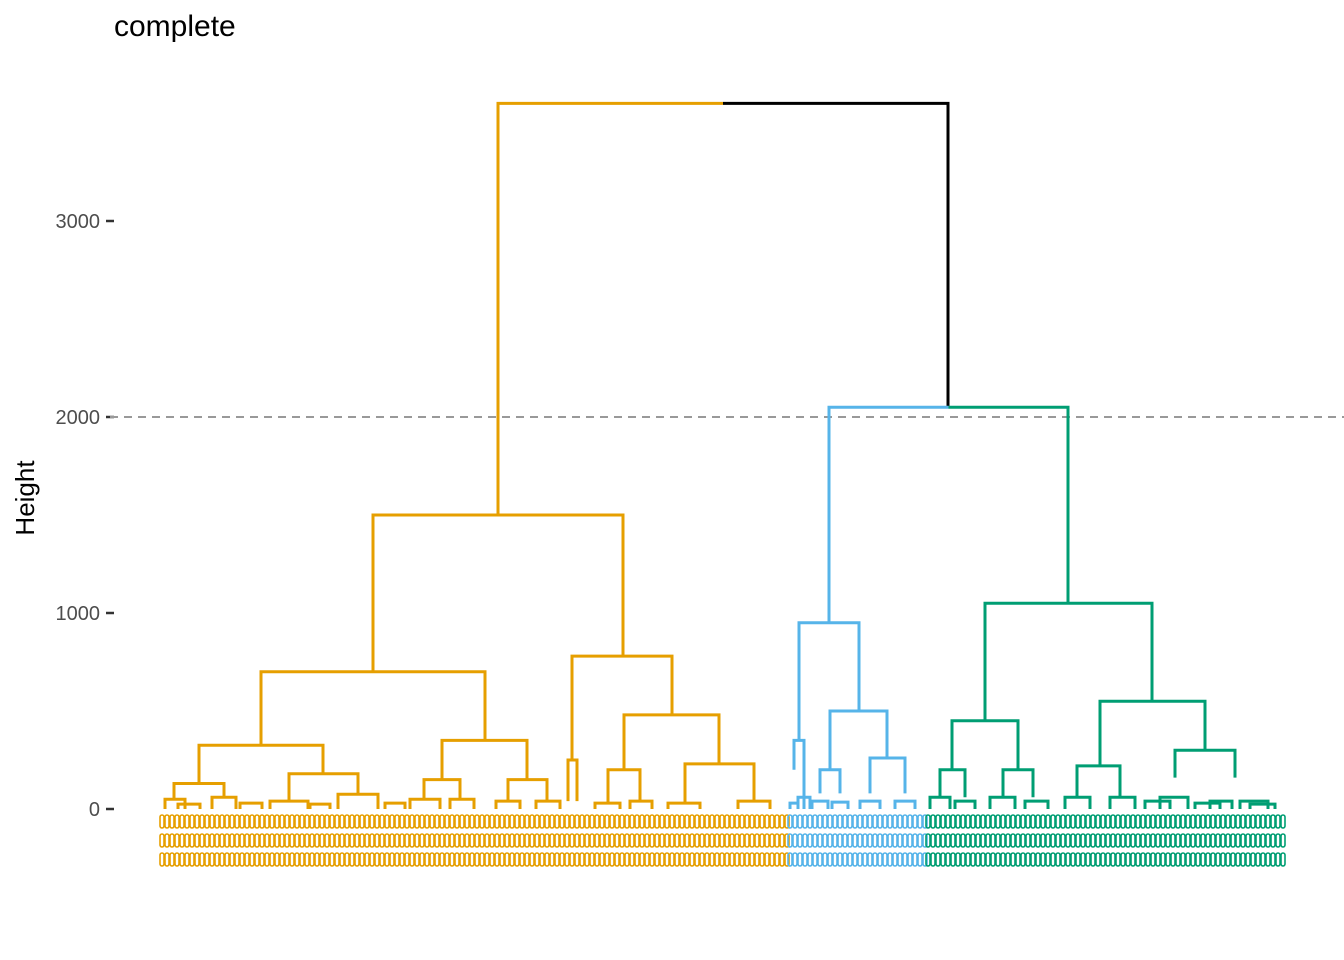  I want to click on chart-title: complete, so click(175, 26).